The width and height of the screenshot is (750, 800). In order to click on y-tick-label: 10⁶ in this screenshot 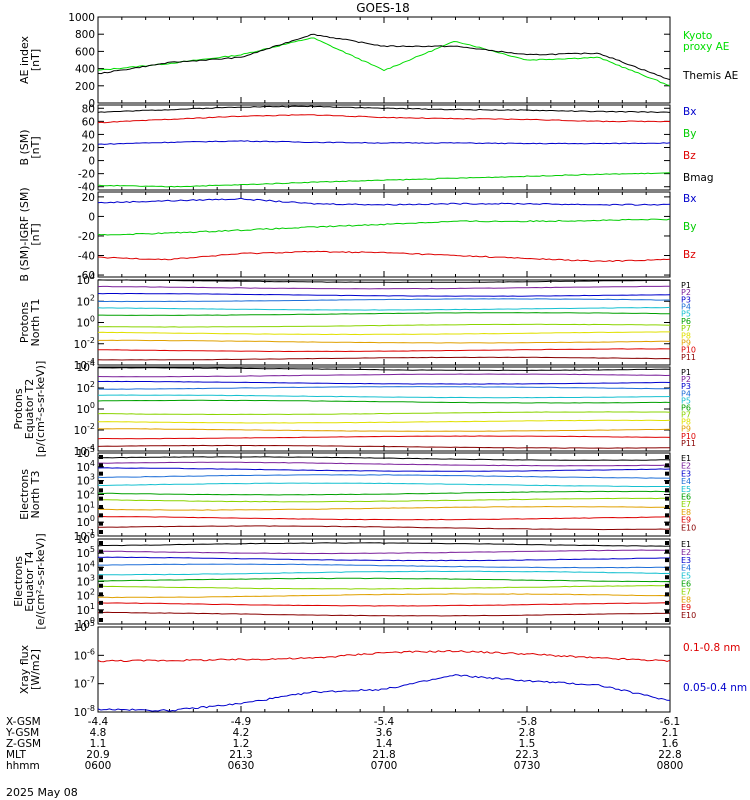, I will do `click(86, 538)`.